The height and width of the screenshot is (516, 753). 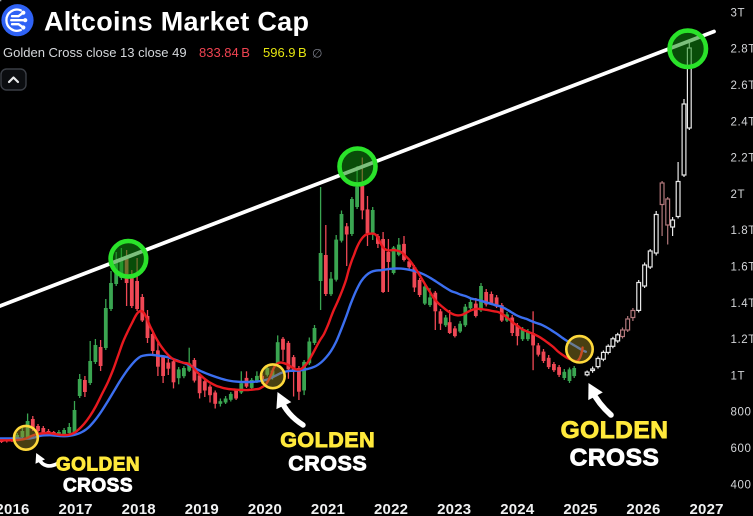 What do you see at coordinates (139, 508) in the screenshot?
I see `svg-text: 2018` at bounding box center [139, 508].